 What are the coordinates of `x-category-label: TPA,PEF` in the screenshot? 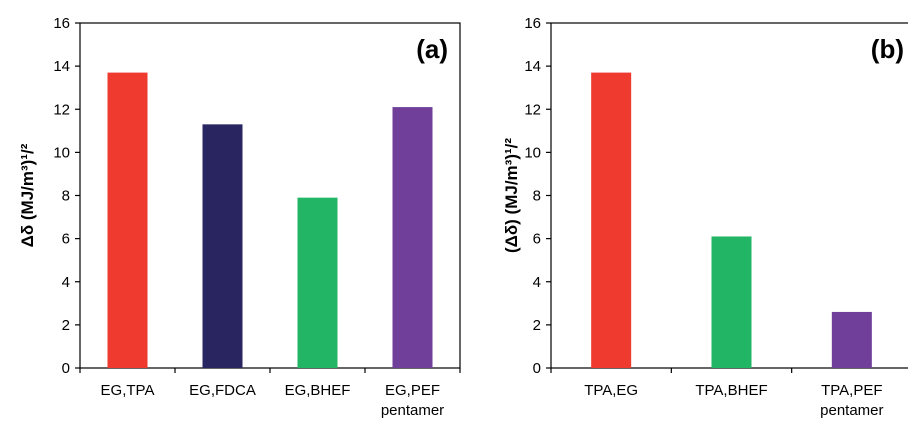 It's located at (851, 390).